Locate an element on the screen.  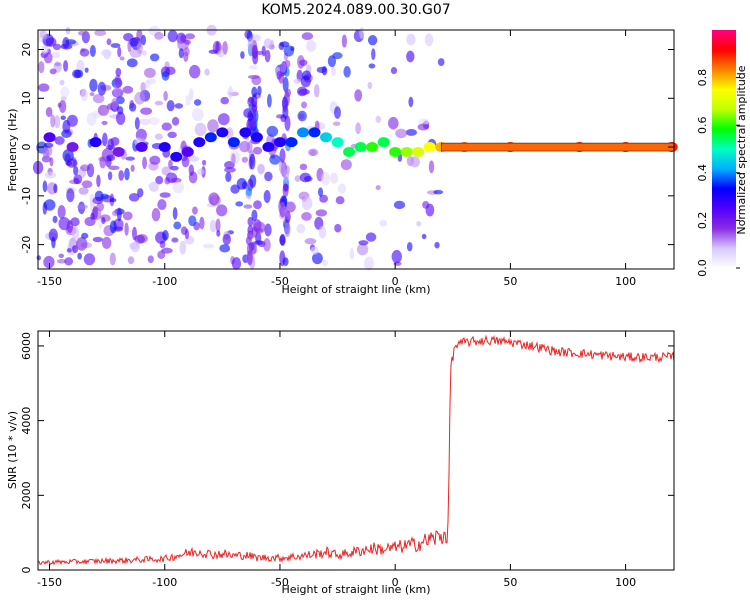
colorbar-ticks: 0.0 0.2 0.4 0.6 0.8 is located at coordinates (718, 173).